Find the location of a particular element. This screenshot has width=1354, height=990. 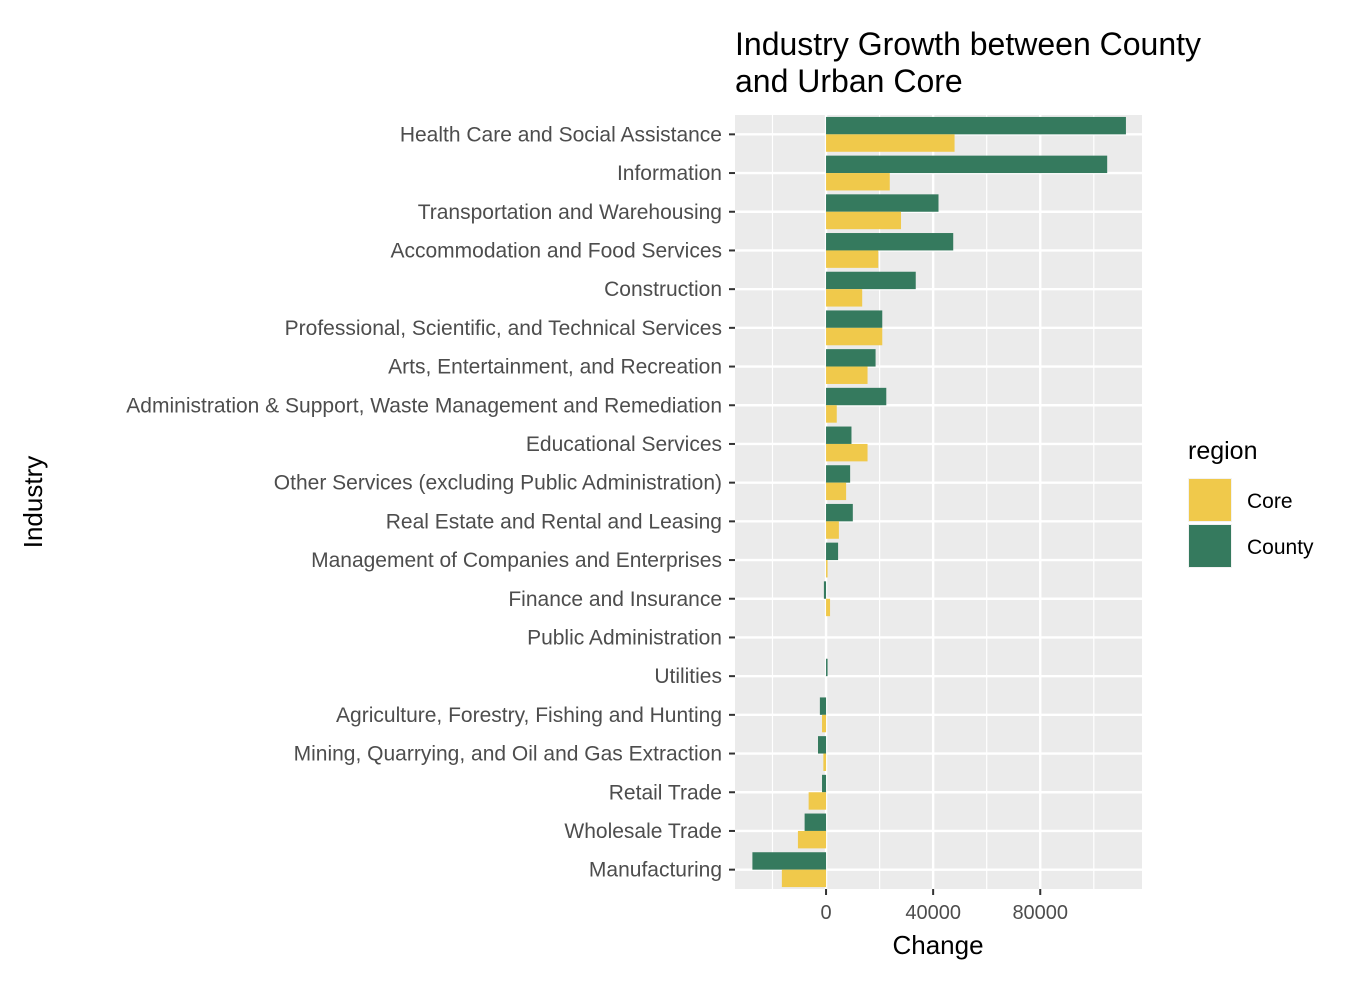

category-label: Educational Services is located at coordinates (624, 444).